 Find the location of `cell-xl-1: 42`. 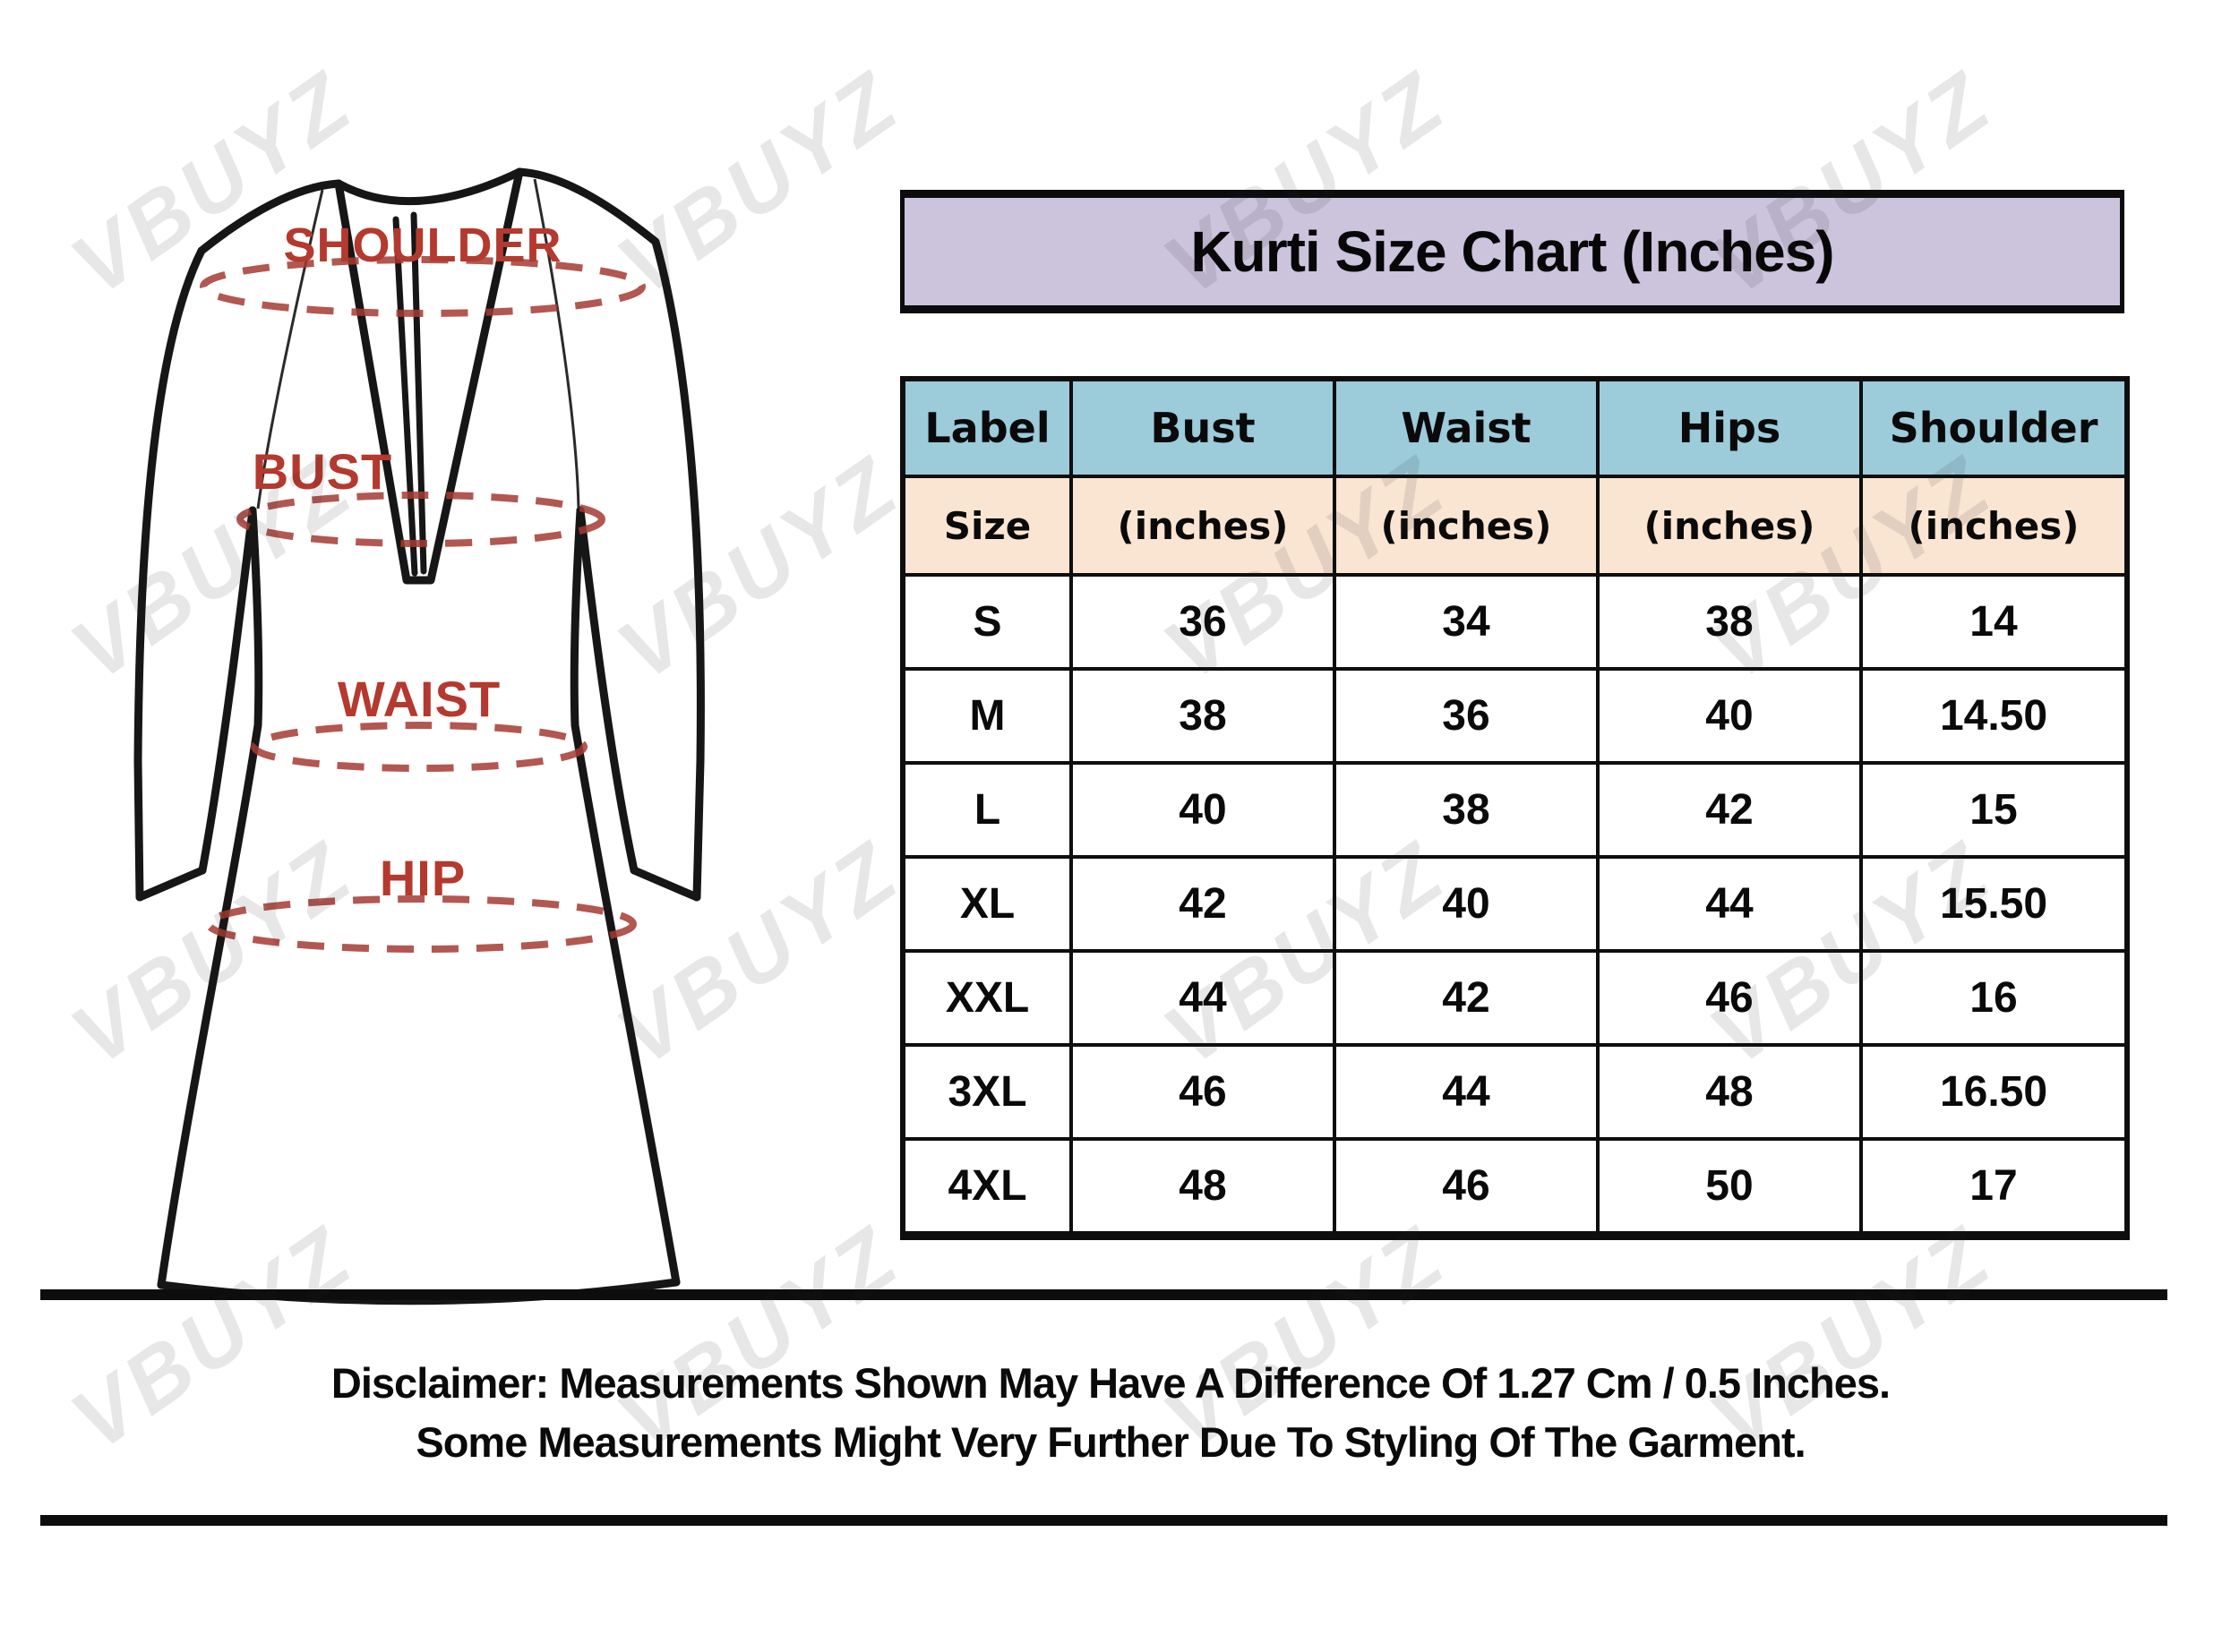

cell-xl-1: 42 is located at coordinates (1202, 904).